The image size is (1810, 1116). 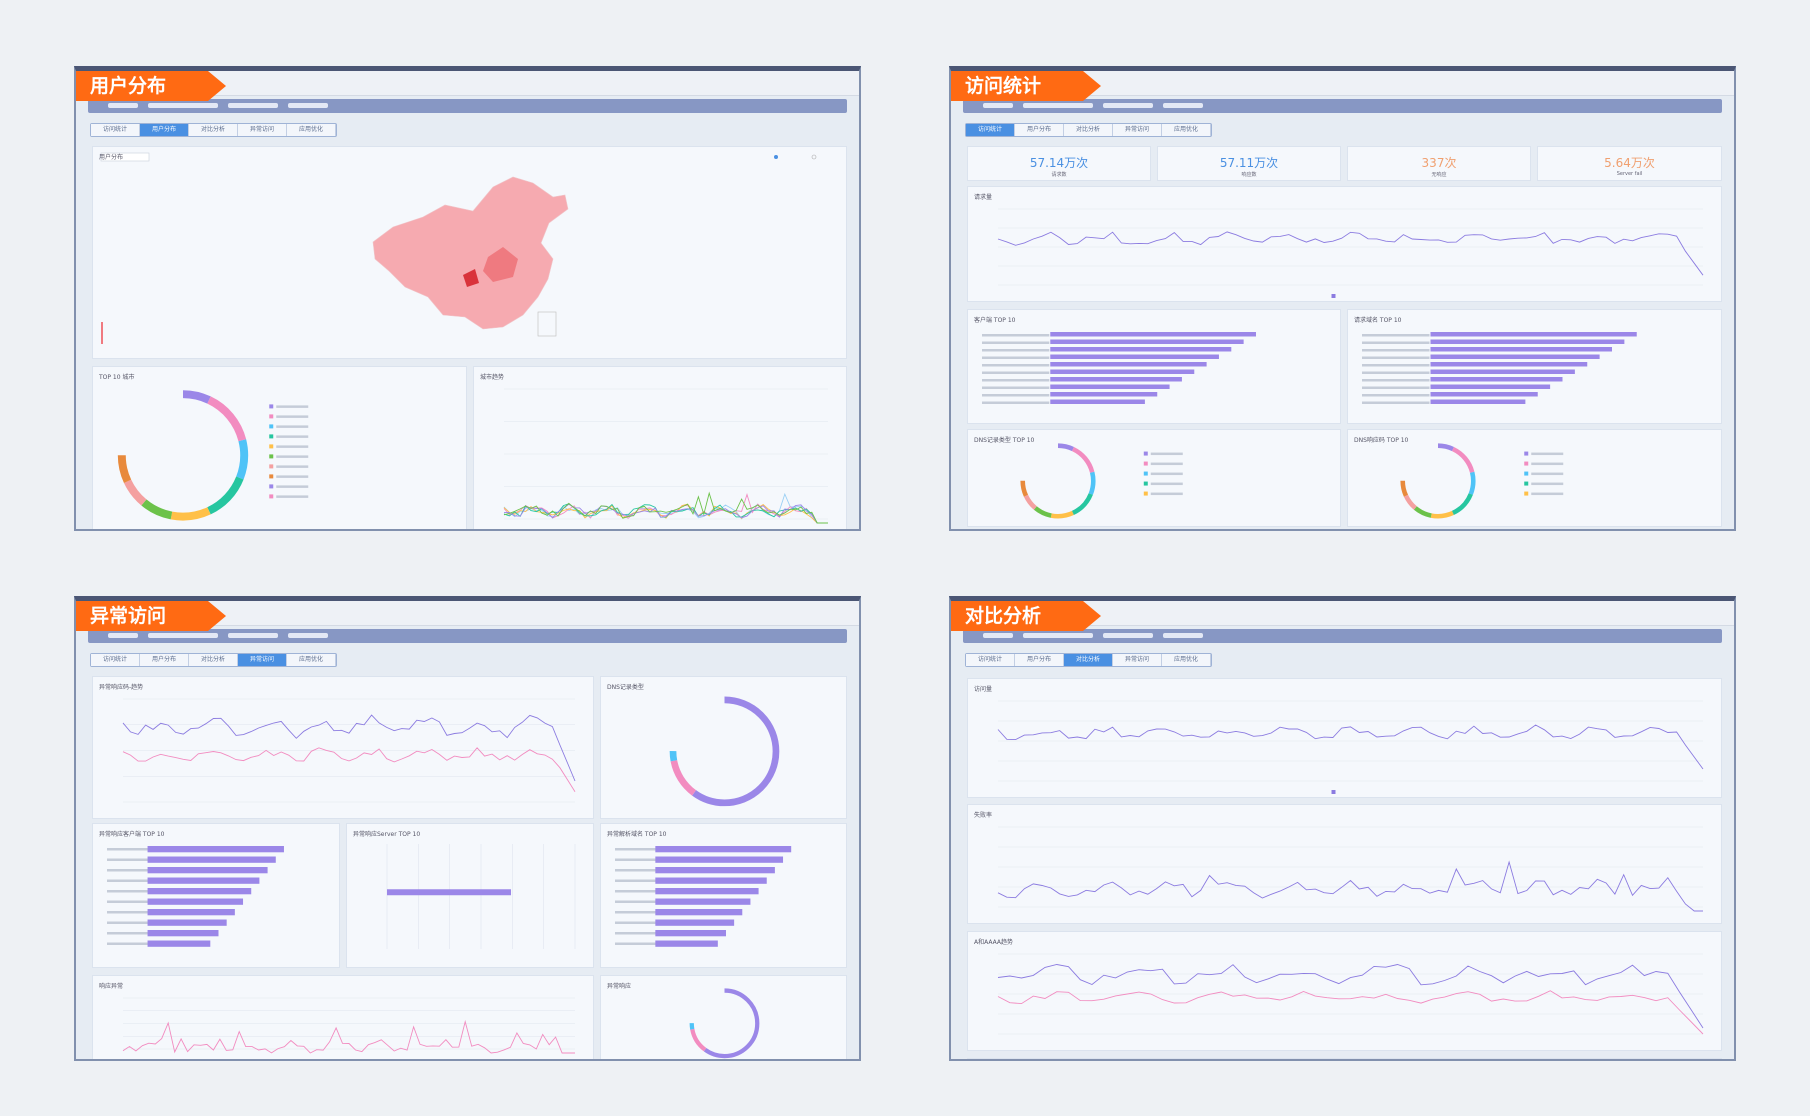 What do you see at coordinates (1344, 1058) in the screenshot?
I see `card: 应答耗时分布` at bounding box center [1344, 1058].